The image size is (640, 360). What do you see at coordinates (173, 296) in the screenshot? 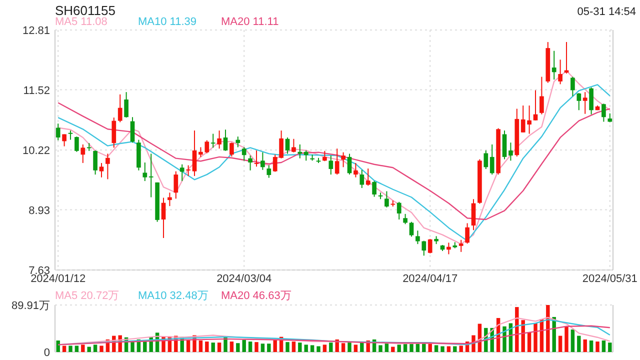
I see `text: MA10 32.48万` at bounding box center [173, 296].